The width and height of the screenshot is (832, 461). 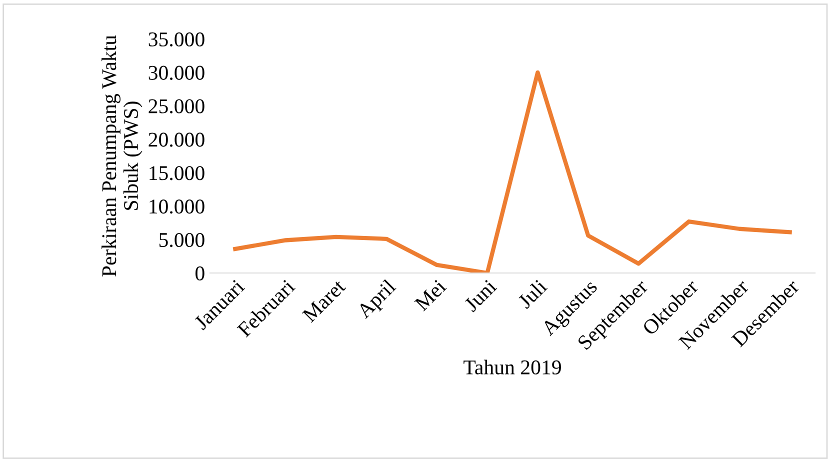 What do you see at coordinates (176, 39) in the screenshot?
I see `y-tick-label: 35.000` at bounding box center [176, 39].